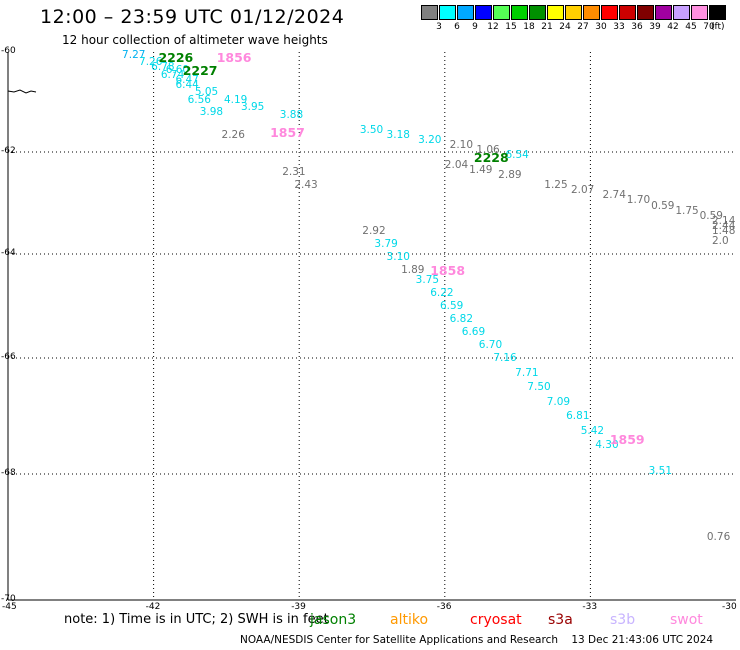 Image resolution: width=740 pixels, height=650 pixels. What do you see at coordinates (529, 27) in the screenshot?
I see `color-swatch-label: 18` at bounding box center [529, 27].